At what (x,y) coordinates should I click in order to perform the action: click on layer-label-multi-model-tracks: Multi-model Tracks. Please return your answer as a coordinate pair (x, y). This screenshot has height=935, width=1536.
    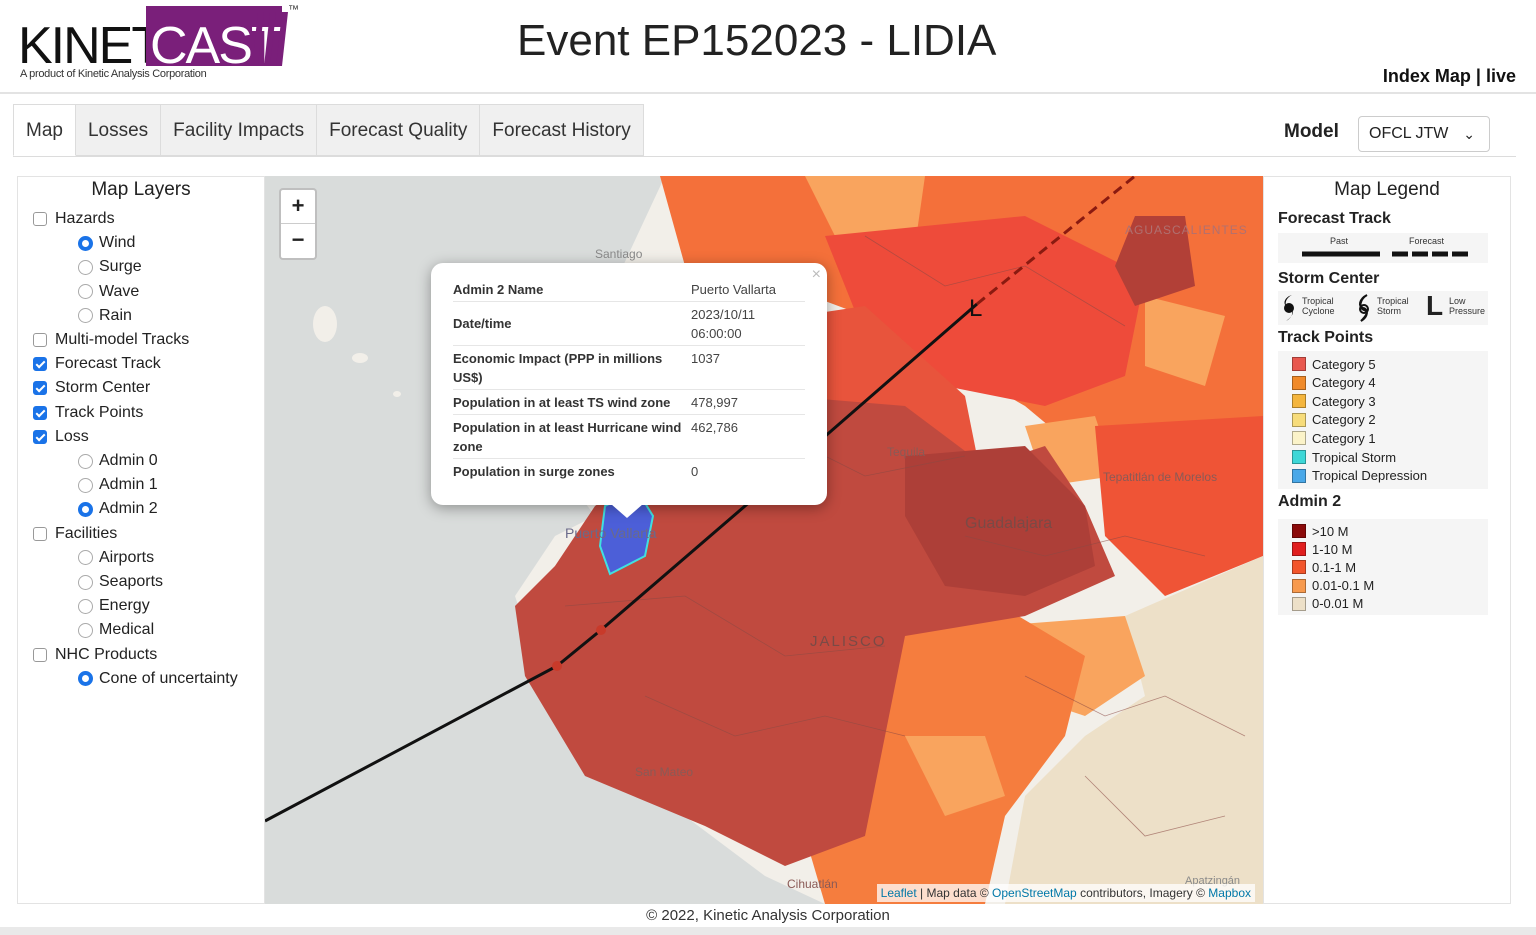
    Looking at the image, I should click on (122, 339).